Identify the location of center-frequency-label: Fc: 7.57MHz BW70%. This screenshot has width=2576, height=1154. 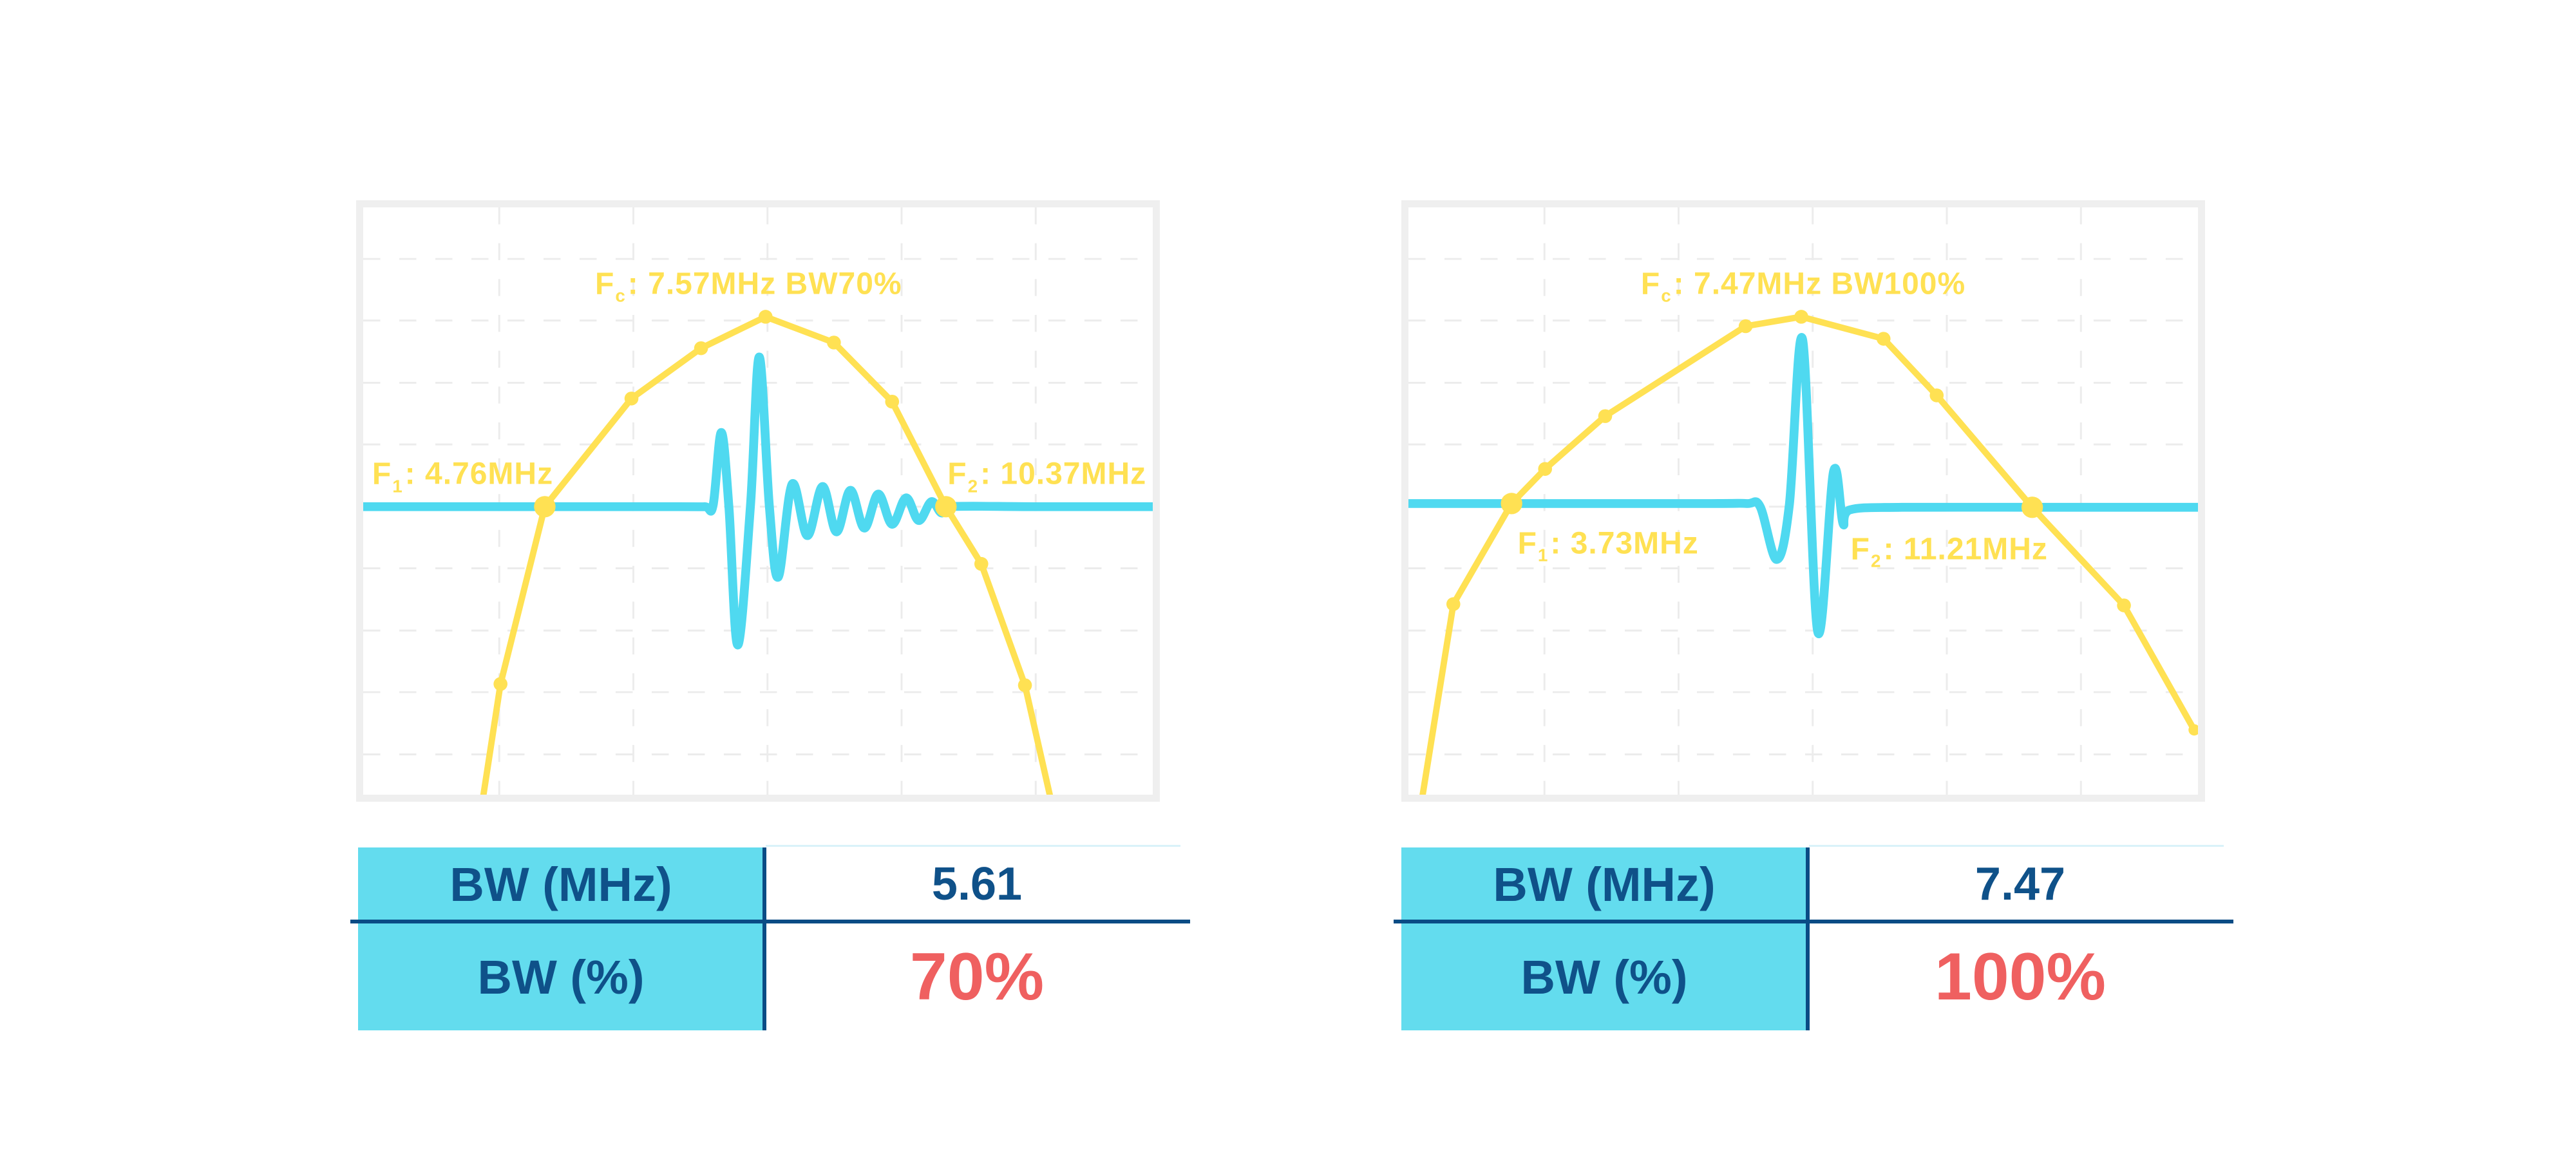
(748, 285).